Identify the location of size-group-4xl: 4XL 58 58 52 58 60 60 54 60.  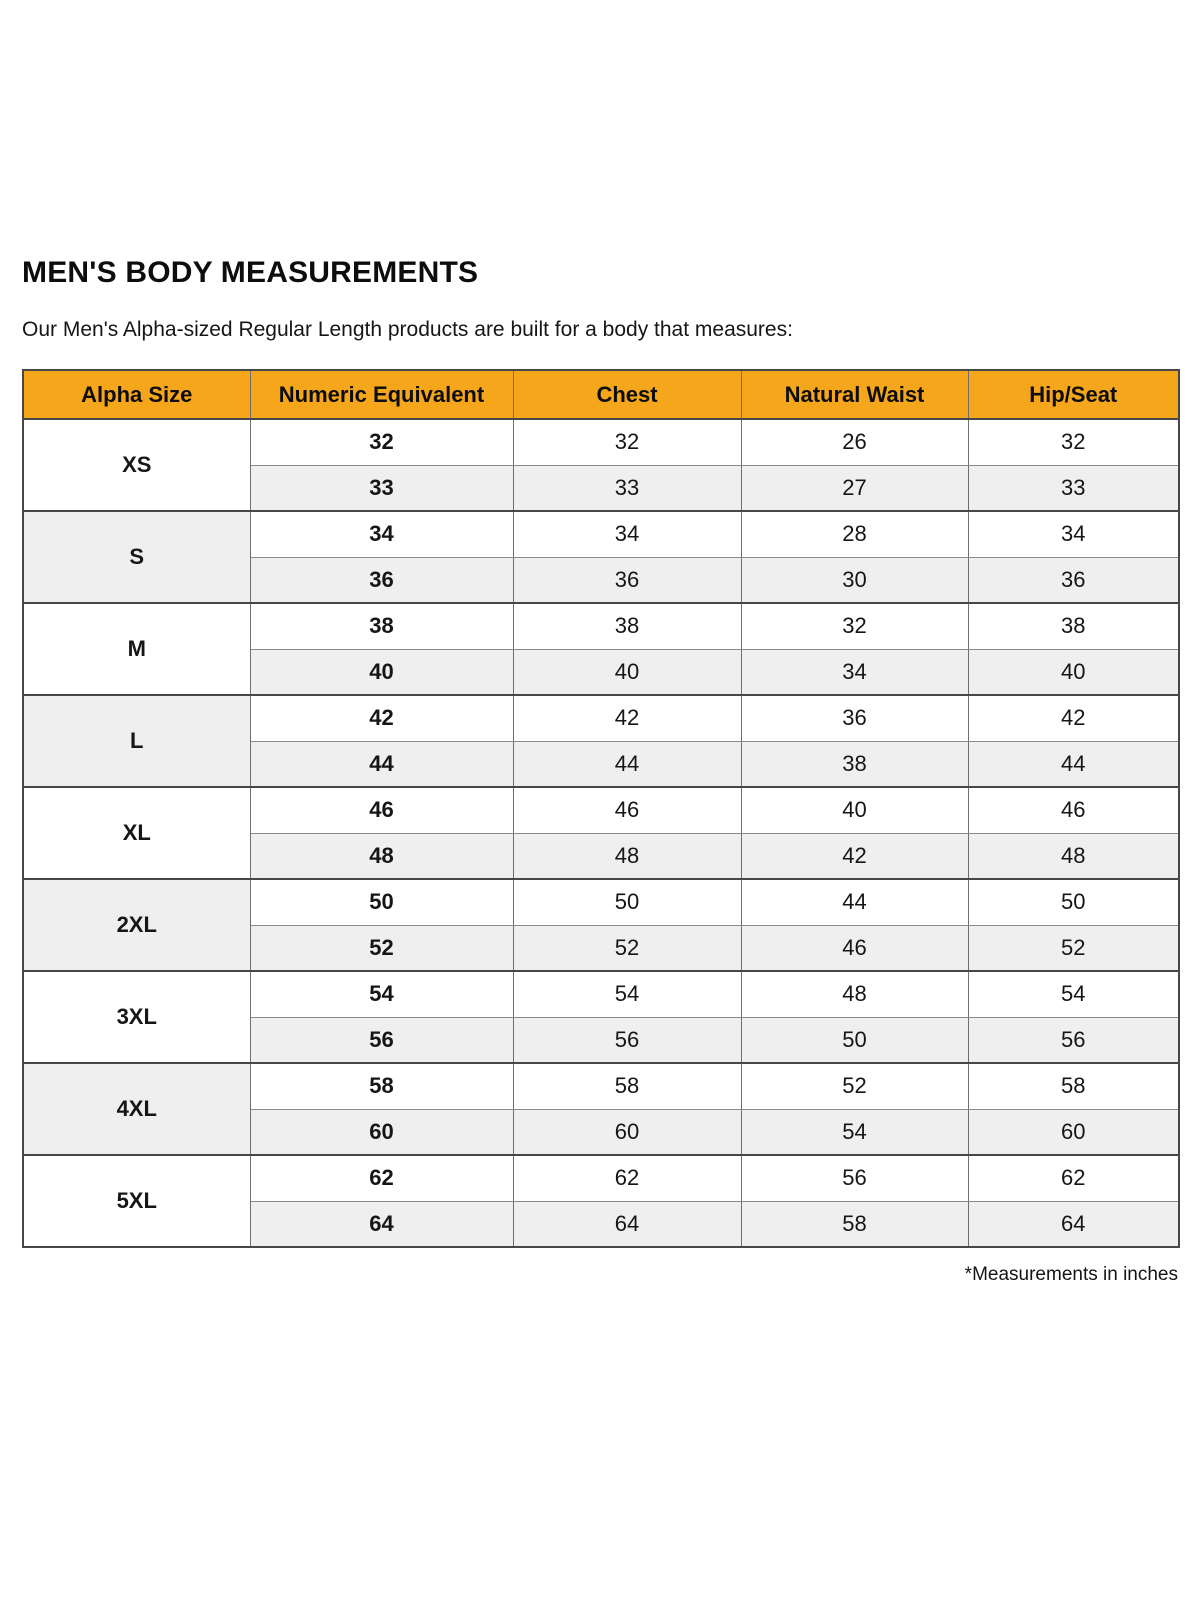
(601, 1109).